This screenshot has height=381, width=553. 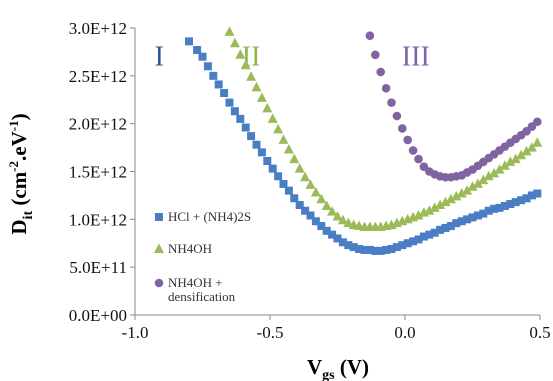 I want to click on y-axis-title-main: D, so click(x=19, y=226).